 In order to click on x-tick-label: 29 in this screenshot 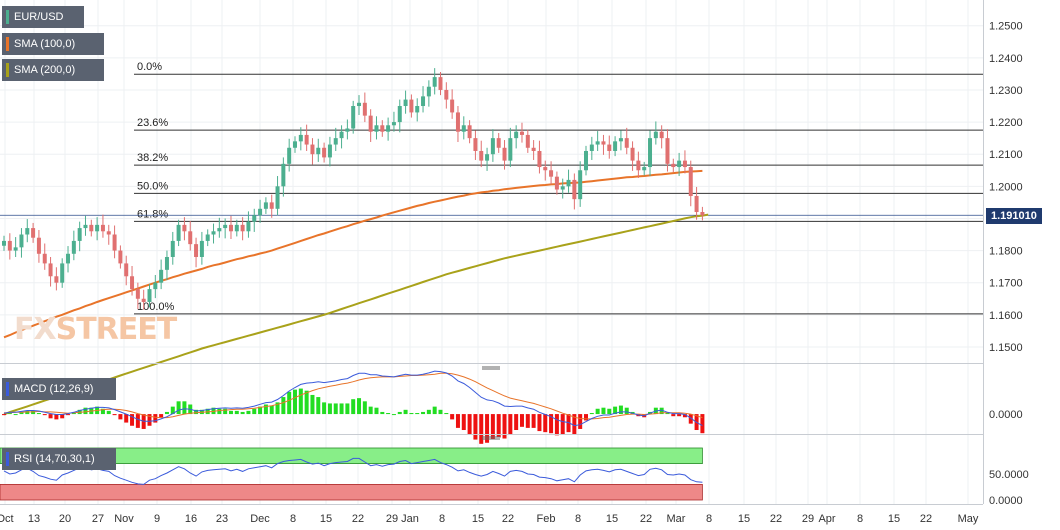, I will do `click(808, 519)`.